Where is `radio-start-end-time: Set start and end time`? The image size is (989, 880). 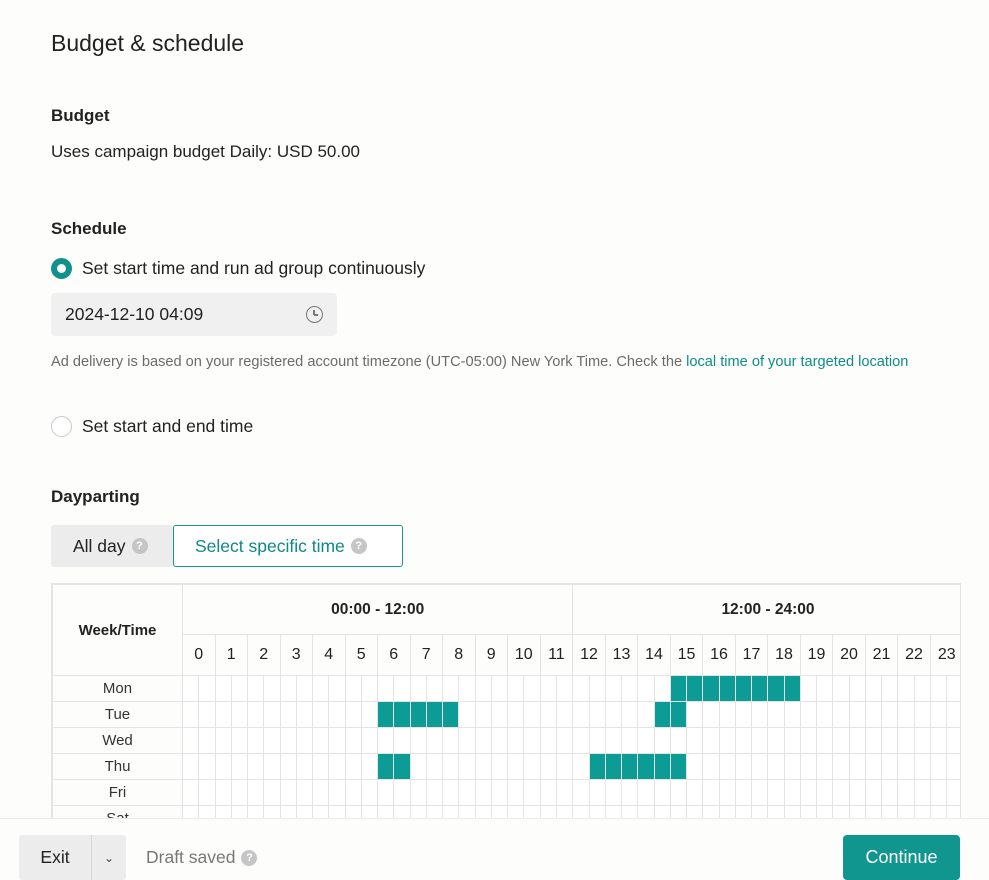
radio-start-end-time: Set start and end time is located at coordinates (152, 426).